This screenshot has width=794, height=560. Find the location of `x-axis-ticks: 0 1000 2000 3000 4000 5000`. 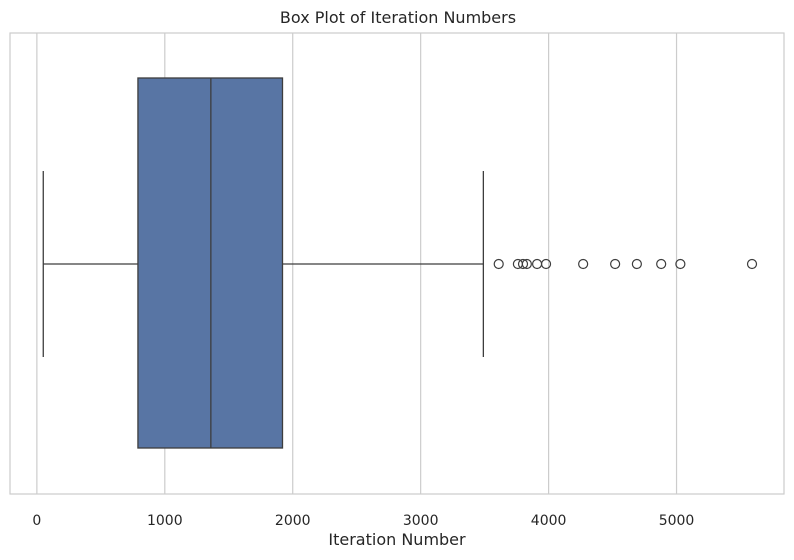

x-axis-ticks: 0 1000 2000 3000 4000 5000 is located at coordinates (363, 521).